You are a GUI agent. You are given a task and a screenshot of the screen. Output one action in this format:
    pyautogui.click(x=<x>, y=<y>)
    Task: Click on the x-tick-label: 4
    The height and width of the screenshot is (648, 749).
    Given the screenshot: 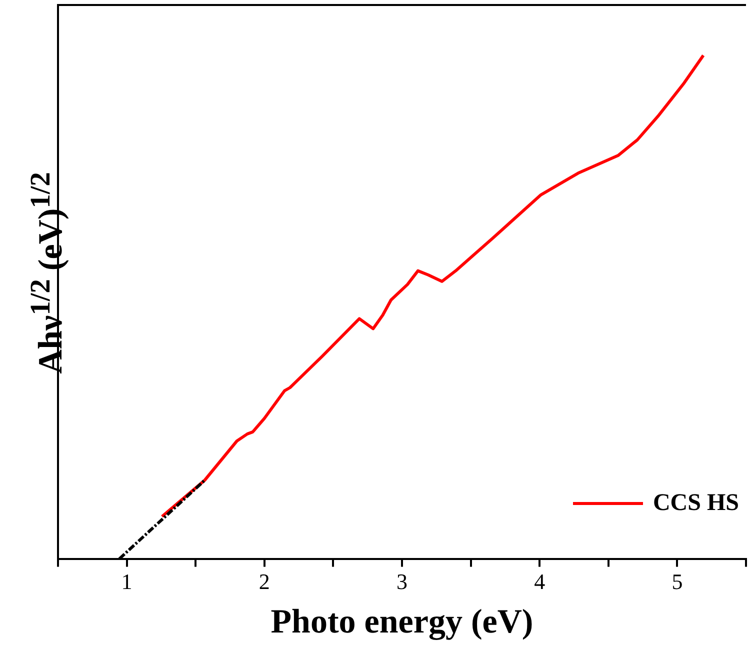 What is the action you would take?
    pyautogui.click(x=540, y=581)
    